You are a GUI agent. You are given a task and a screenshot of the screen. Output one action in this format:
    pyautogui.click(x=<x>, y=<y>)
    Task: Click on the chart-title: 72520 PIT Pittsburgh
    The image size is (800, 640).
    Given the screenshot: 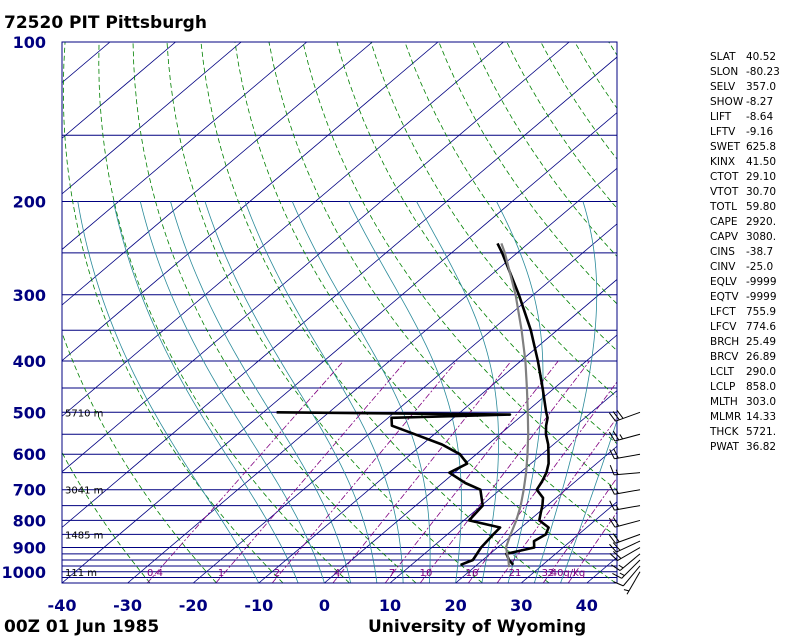 What is the action you would take?
    pyautogui.click(x=105, y=23)
    